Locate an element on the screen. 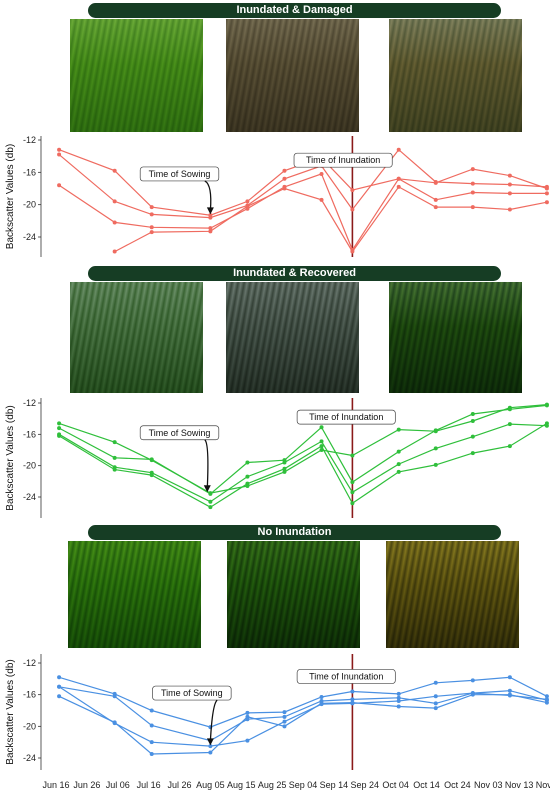 This screenshot has width=550, height=796. annotation-label-1-1: Time of Inundation is located at coordinates (346, 417).